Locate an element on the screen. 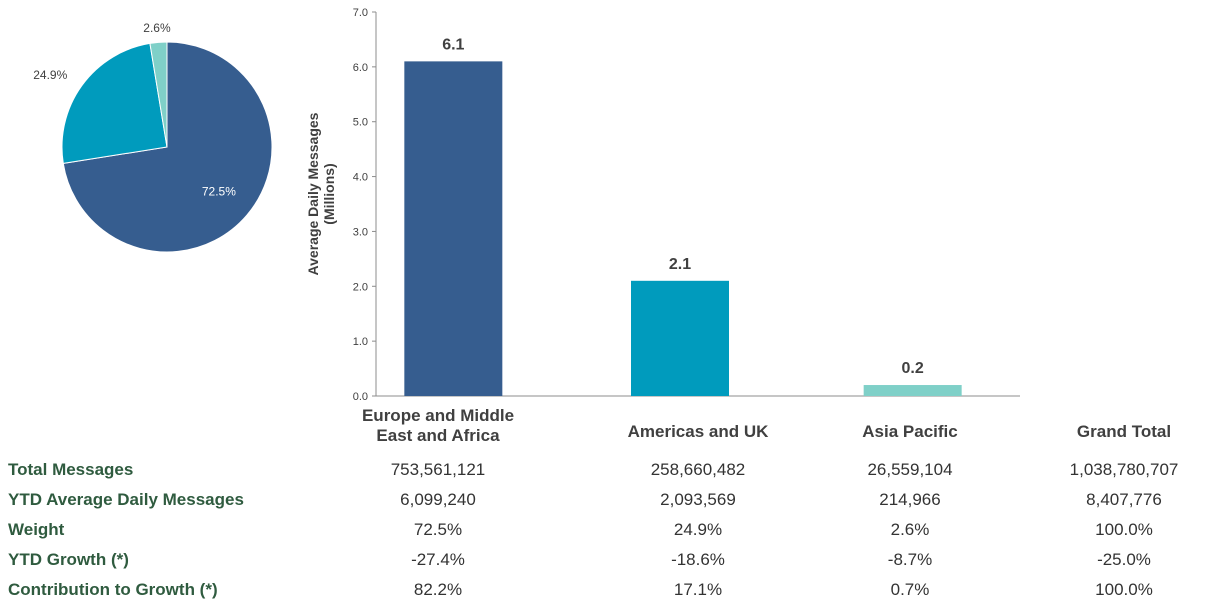 The image size is (1212, 606). table-cell: 2.6% is located at coordinates (910, 529).